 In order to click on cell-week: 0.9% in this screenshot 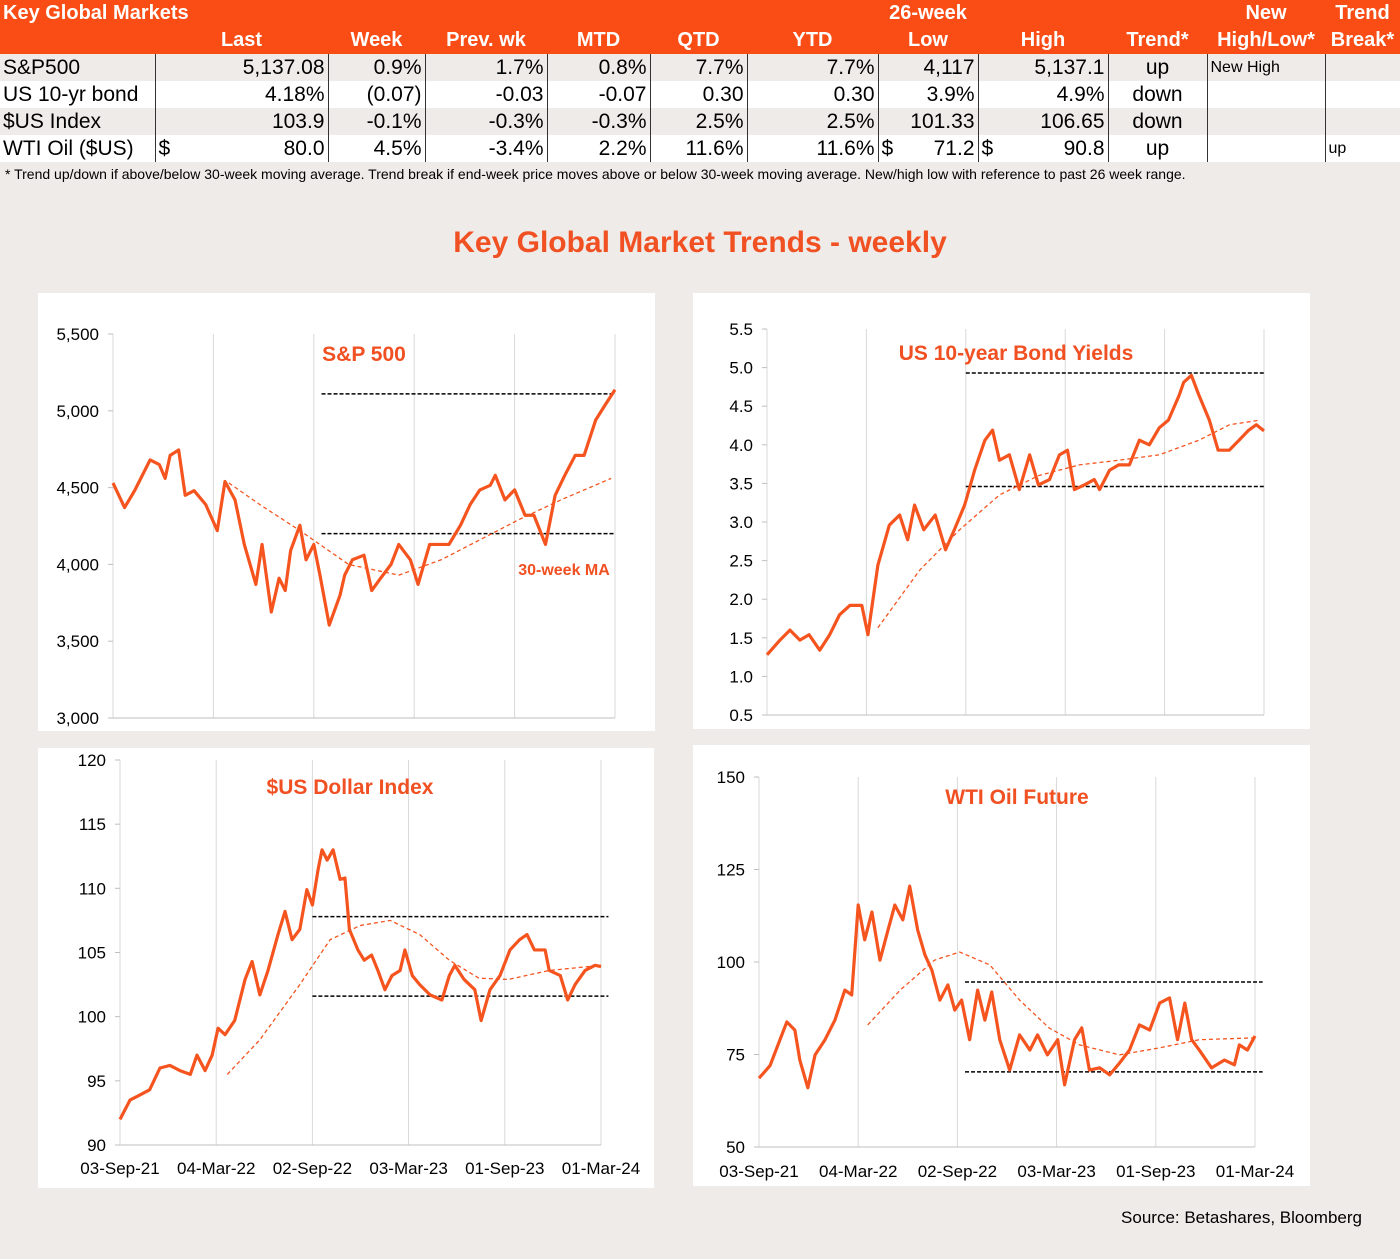, I will do `click(376, 67)`.